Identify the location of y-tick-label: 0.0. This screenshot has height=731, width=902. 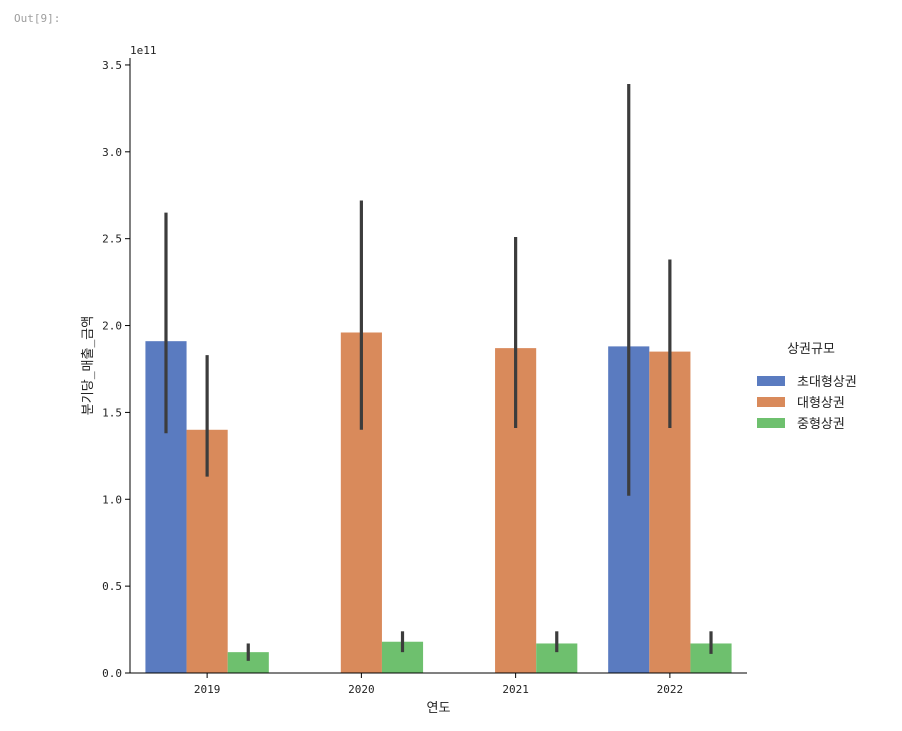
(112, 673).